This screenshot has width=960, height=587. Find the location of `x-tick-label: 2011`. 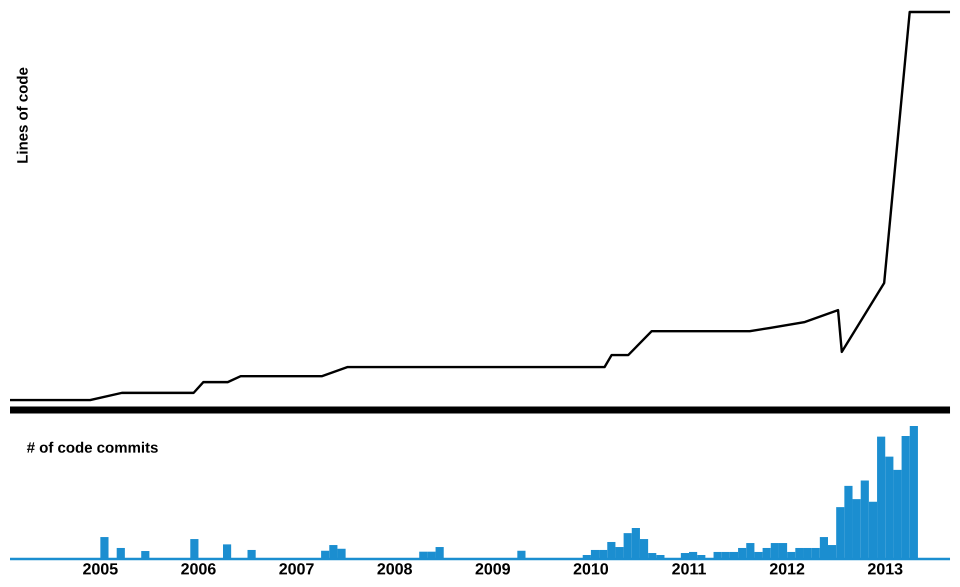

x-tick-label: 2011 is located at coordinates (689, 569).